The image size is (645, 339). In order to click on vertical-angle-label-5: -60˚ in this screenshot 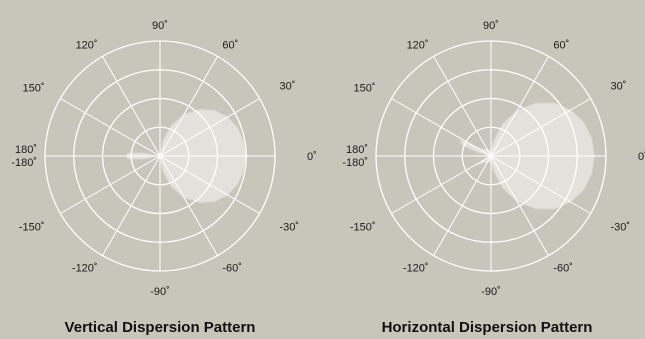, I will do `click(232, 269)`.